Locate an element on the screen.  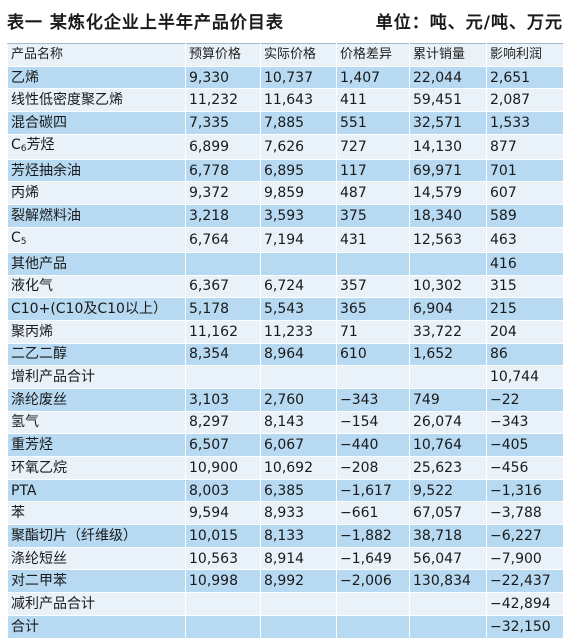
table-row: 涤纶废丝 3,103 2,760 −343 749 −22 is located at coordinates (285, 399).